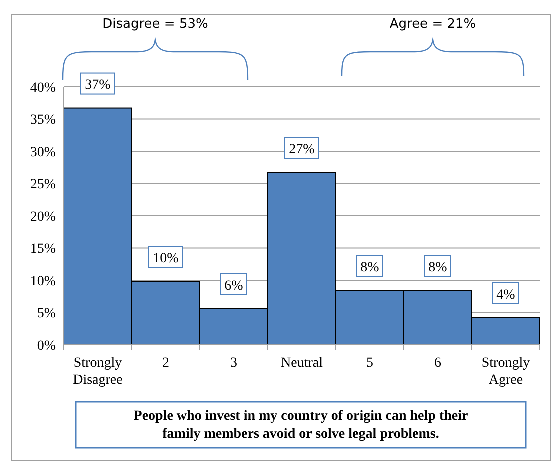  Describe the element at coordinates (506, 295) in the screenshot. I see `data-label: 4%` at that location.